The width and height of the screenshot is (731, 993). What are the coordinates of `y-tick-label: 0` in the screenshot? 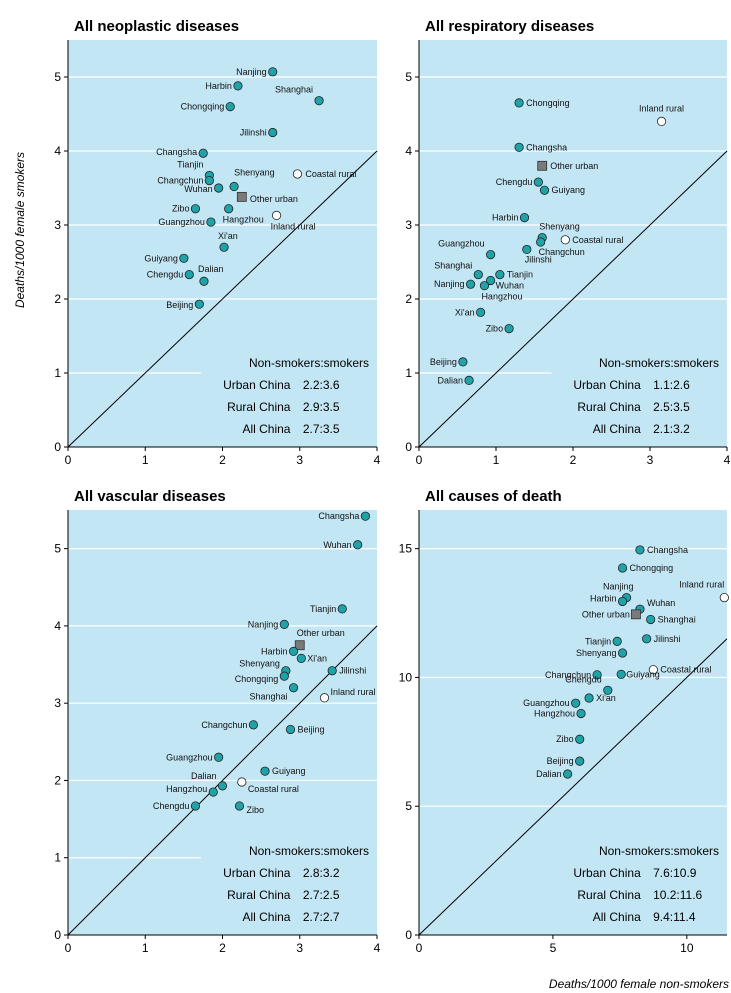 It's located at (57, 447).